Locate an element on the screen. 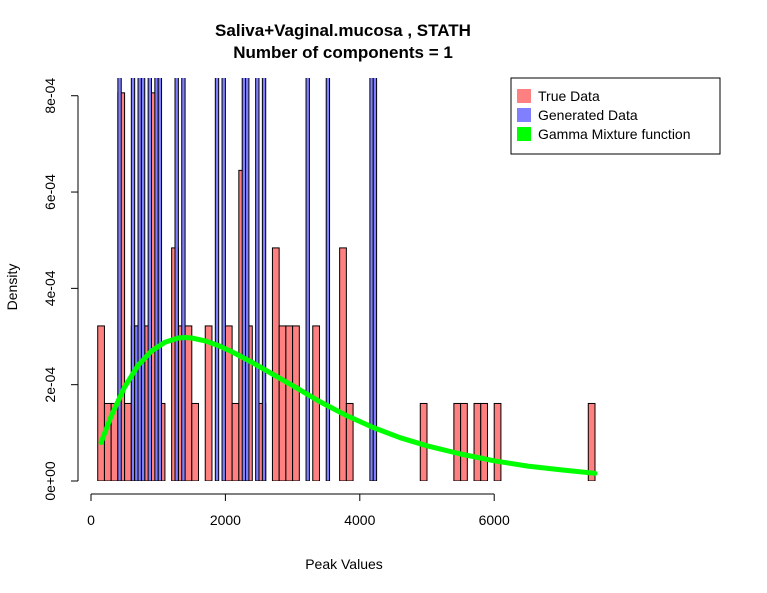 This screenshot has height=593, width=767. x-tick-label: 2000 is located at coordinates (225, 520).